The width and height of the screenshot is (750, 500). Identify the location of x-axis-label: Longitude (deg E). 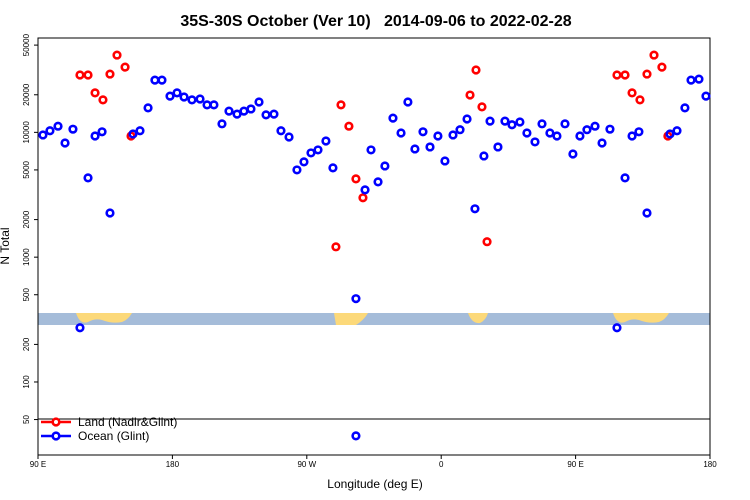
(374, 484).